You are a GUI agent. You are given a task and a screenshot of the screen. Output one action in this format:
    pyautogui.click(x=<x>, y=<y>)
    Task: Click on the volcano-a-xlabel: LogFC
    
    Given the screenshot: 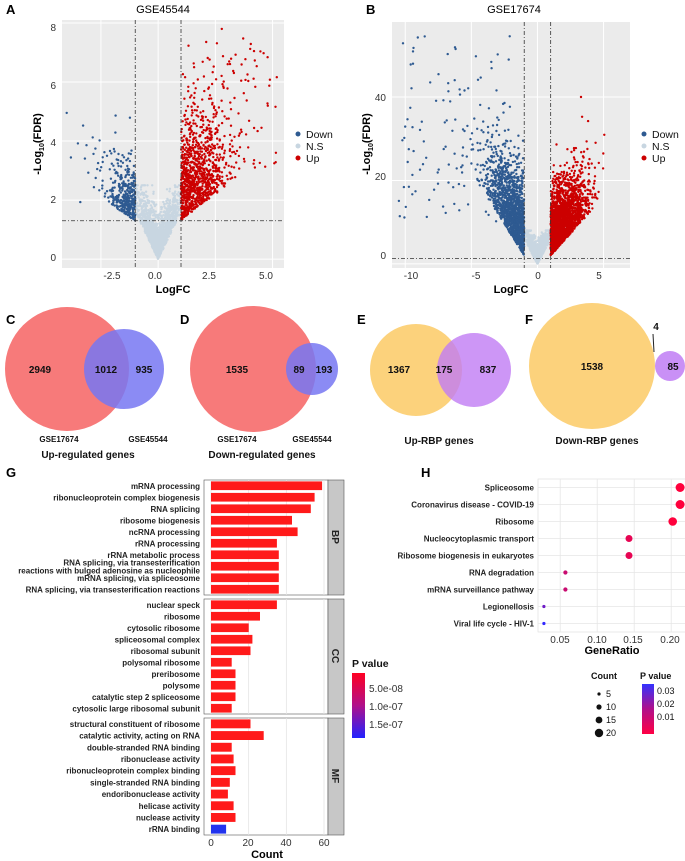 What is the action you would take?
    pyautogui.click(x=173, y=290)
    